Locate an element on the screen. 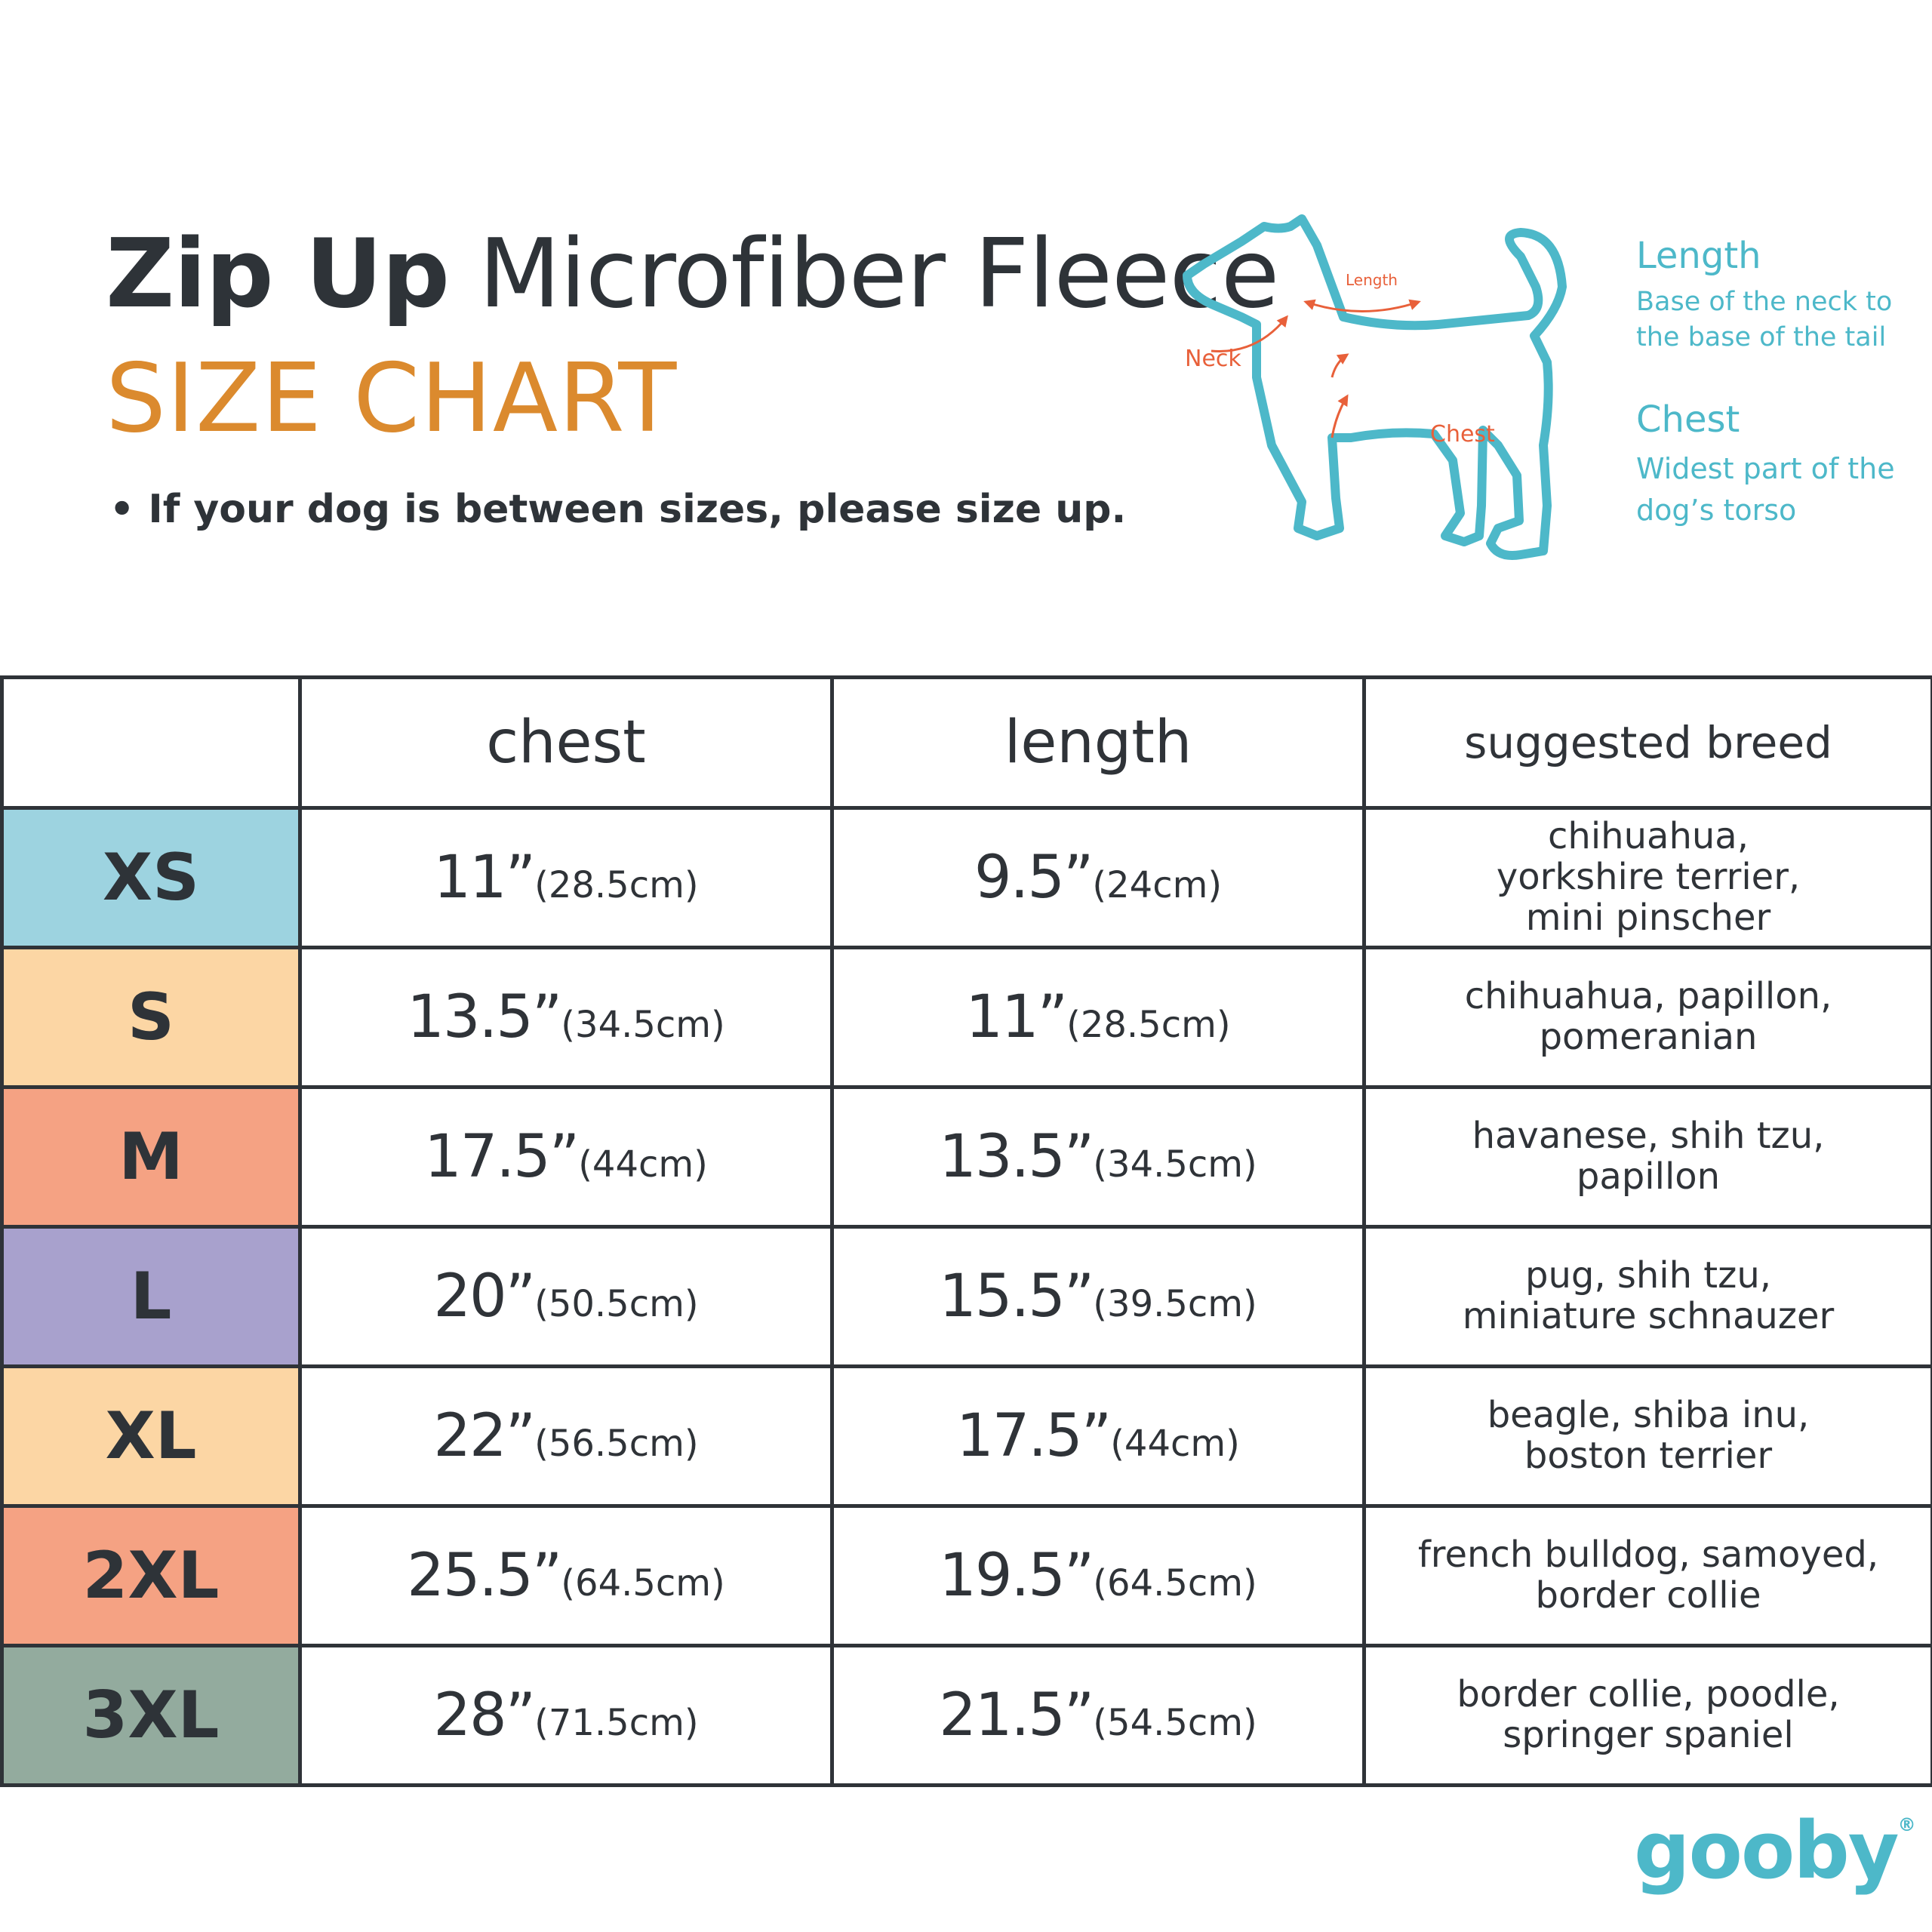 This screenshot has height=1932, width=1932. breed-line: pomeranian is located at coordinates (1648, 1037).